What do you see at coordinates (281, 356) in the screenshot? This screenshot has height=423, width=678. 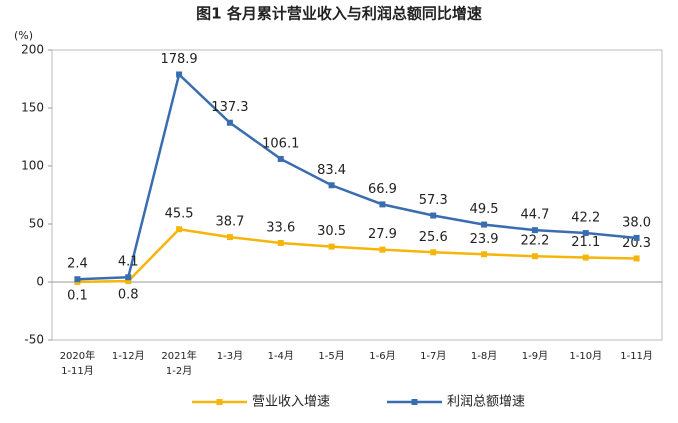 I see `x-tick-label: 1-4月` at bounding box center [281, 356].